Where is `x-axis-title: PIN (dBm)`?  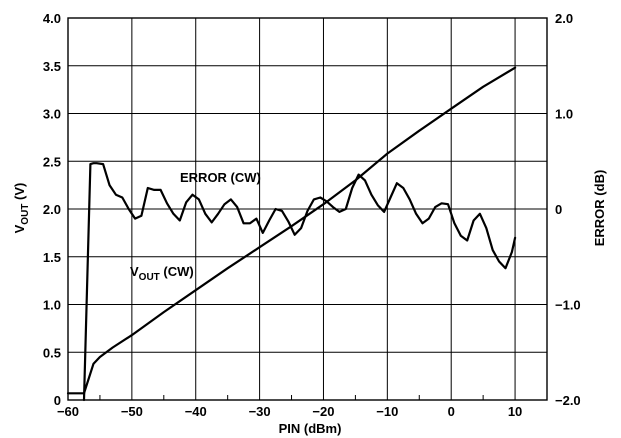 x-axis-title: PIN (dBm) is located at coordinates (310, 428).